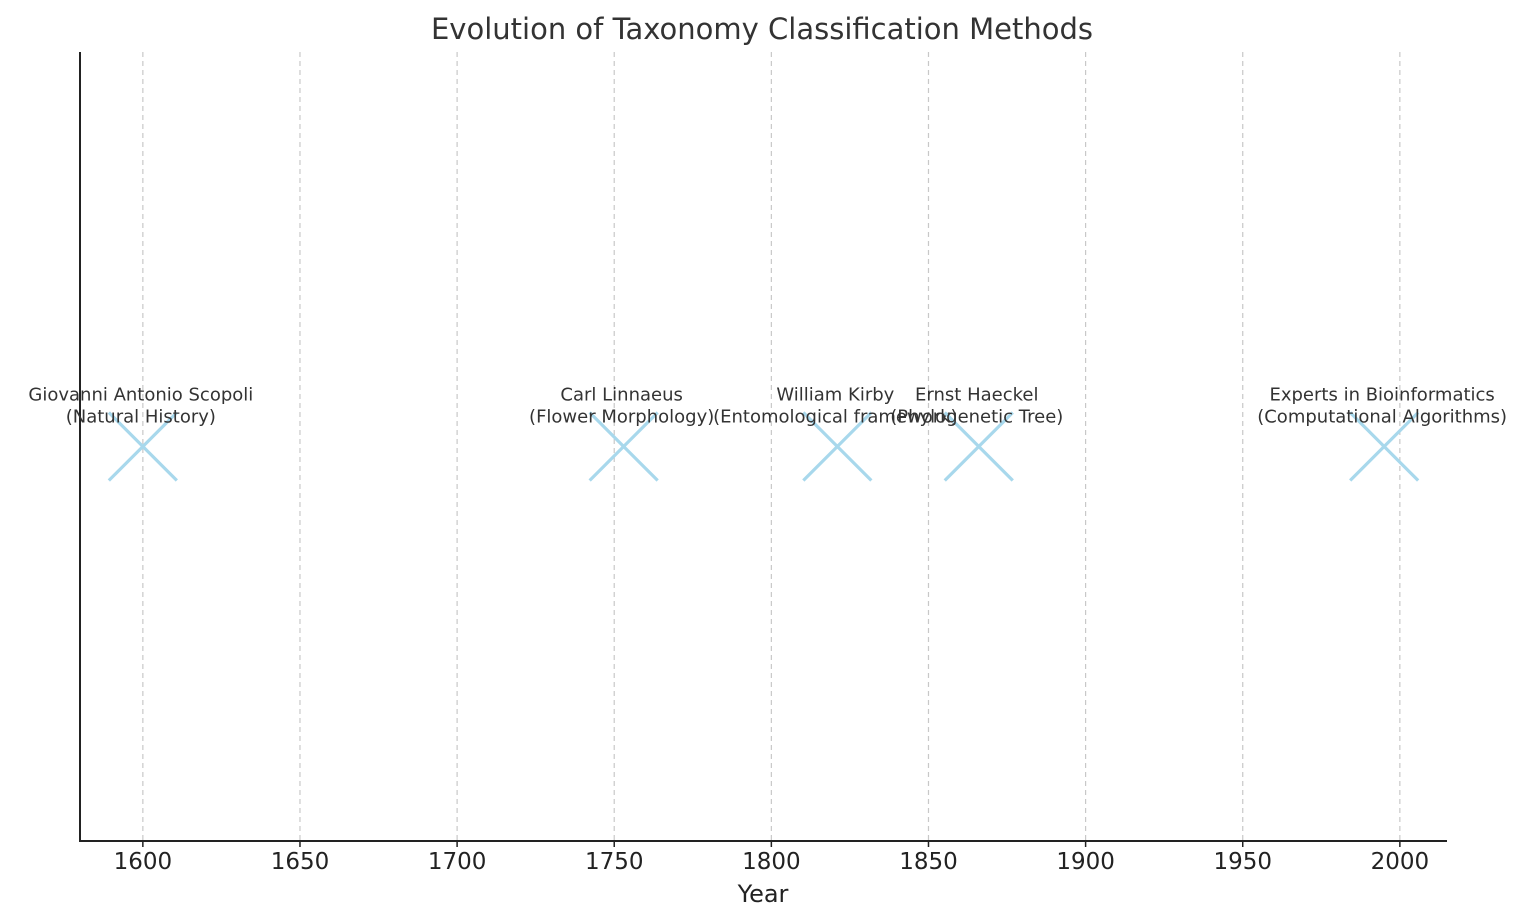  I want to click on x-tick-label-1700: 1700, so click(457, 862).